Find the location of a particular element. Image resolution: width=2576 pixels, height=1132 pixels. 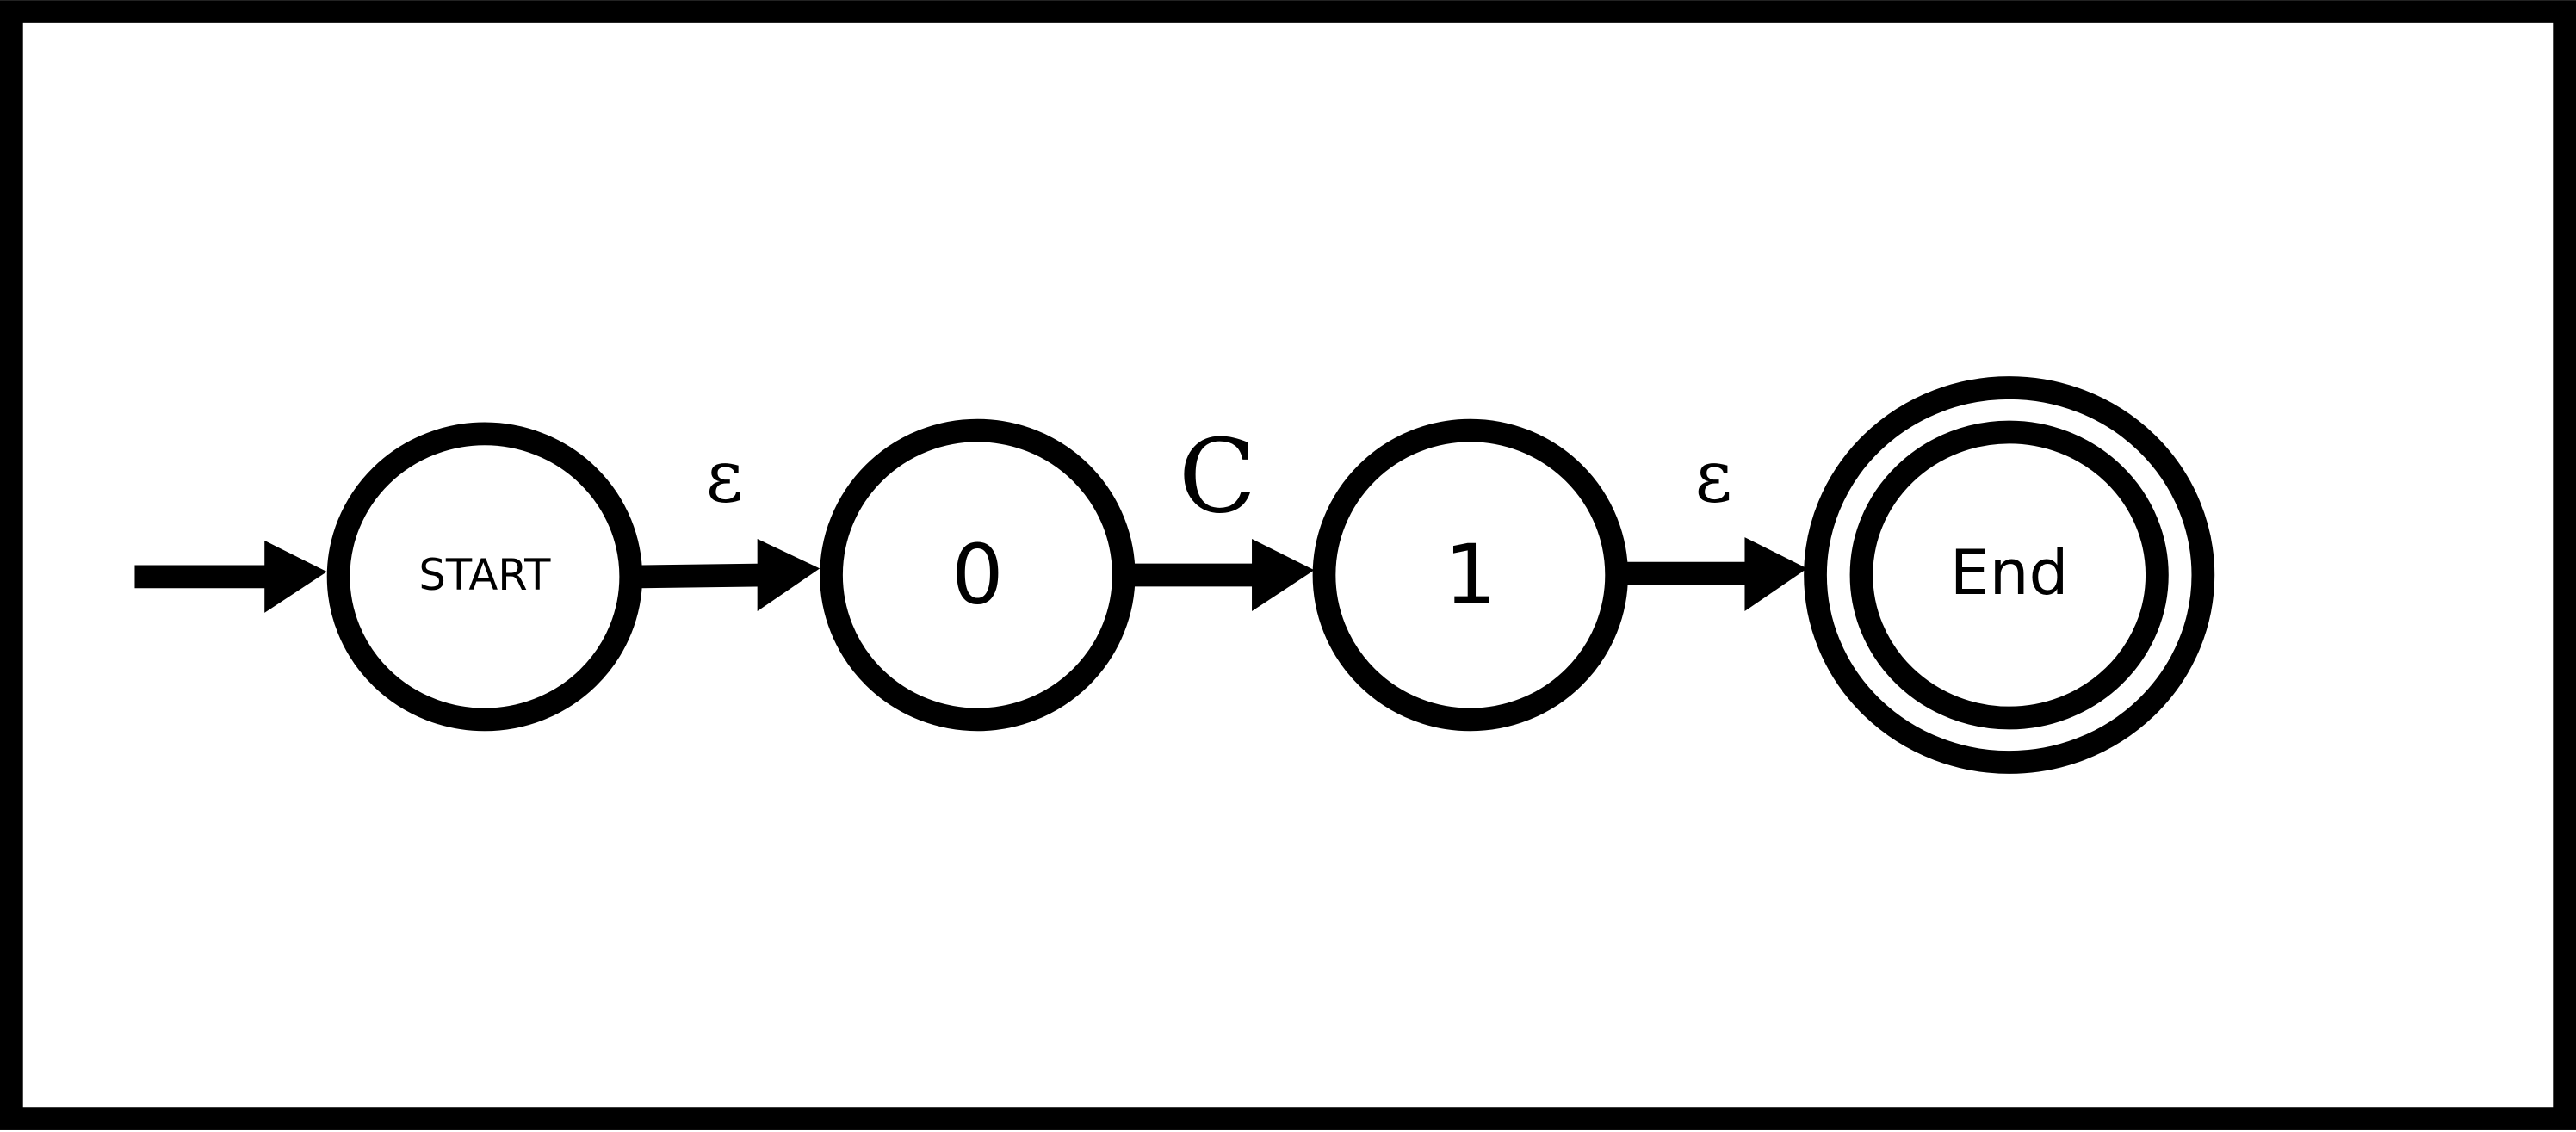

state-1: 1 is located at coordinates (1470, 575).